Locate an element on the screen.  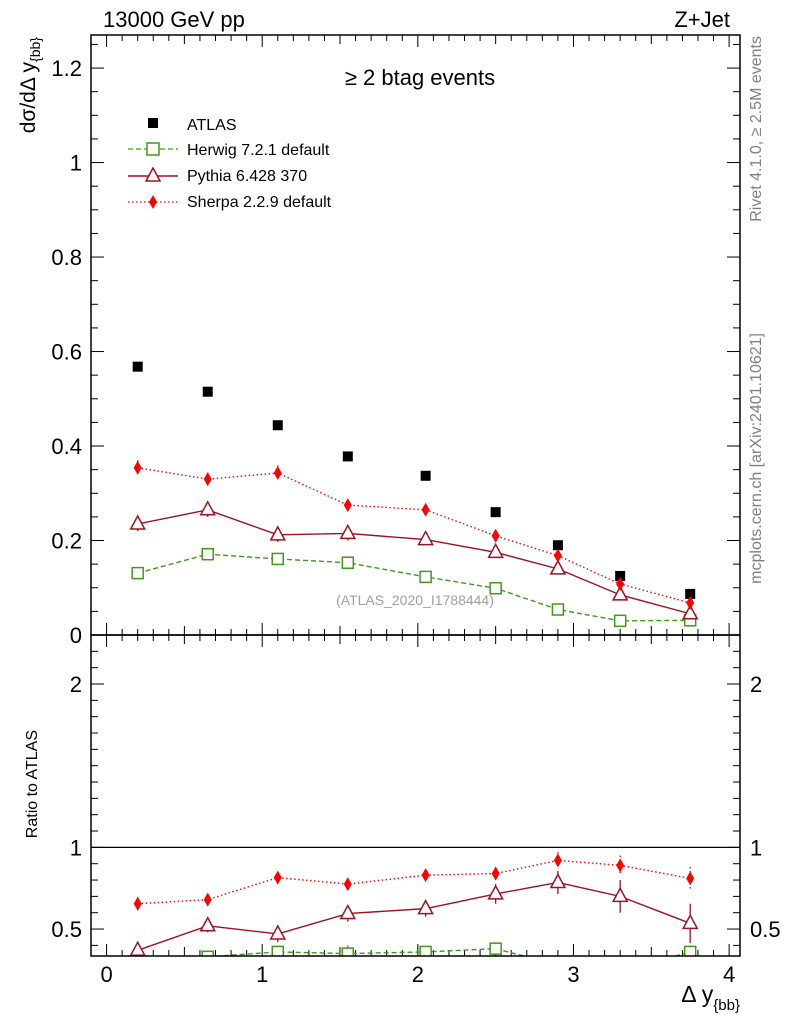
legend-marker-pythia is located at coordinates (153, 174).